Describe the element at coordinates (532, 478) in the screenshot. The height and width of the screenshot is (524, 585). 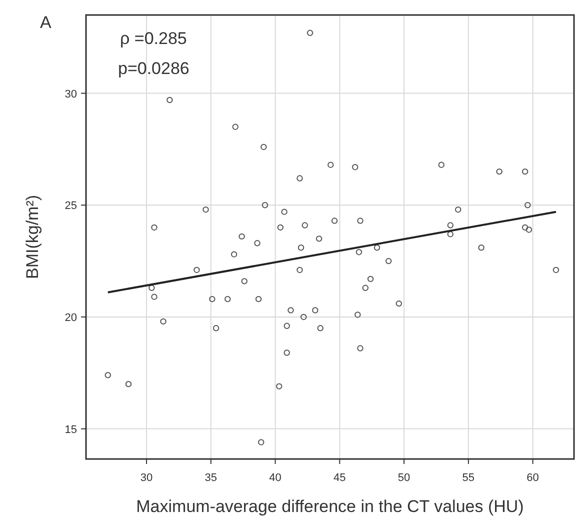
I see `x-tick-label: 60` at that location.